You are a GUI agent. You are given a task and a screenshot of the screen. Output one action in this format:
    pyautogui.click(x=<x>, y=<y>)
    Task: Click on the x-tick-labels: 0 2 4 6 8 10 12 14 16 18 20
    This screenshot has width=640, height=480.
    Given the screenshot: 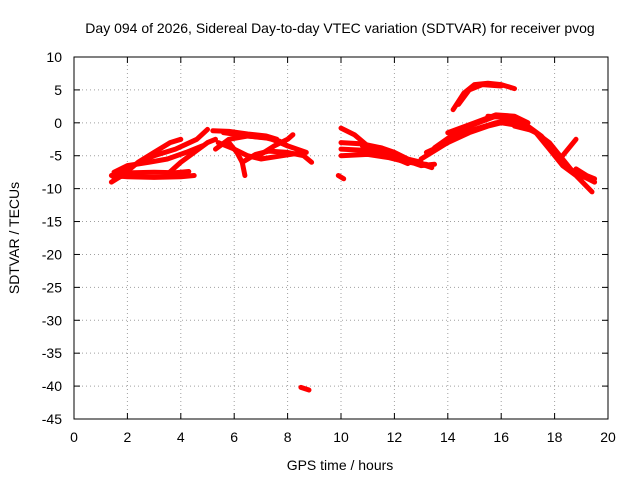 What is the action you would take?
    pyautogui.click(x=343, y=437)
    